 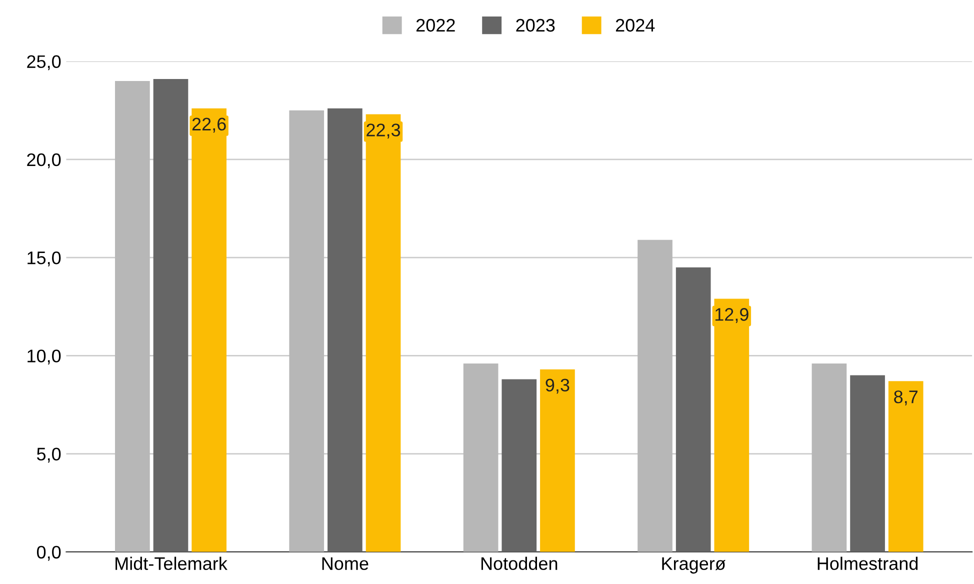 I want to click on x-tick-label: Kragerø, so click(x=694, y=565).